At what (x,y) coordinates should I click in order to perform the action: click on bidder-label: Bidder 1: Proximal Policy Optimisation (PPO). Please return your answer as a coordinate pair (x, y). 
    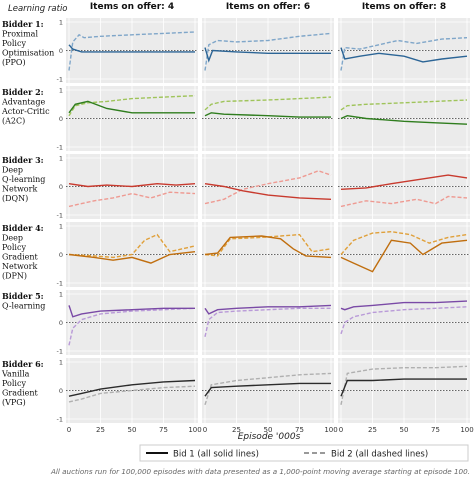
    Looking at the image, I should click on (28, 43).